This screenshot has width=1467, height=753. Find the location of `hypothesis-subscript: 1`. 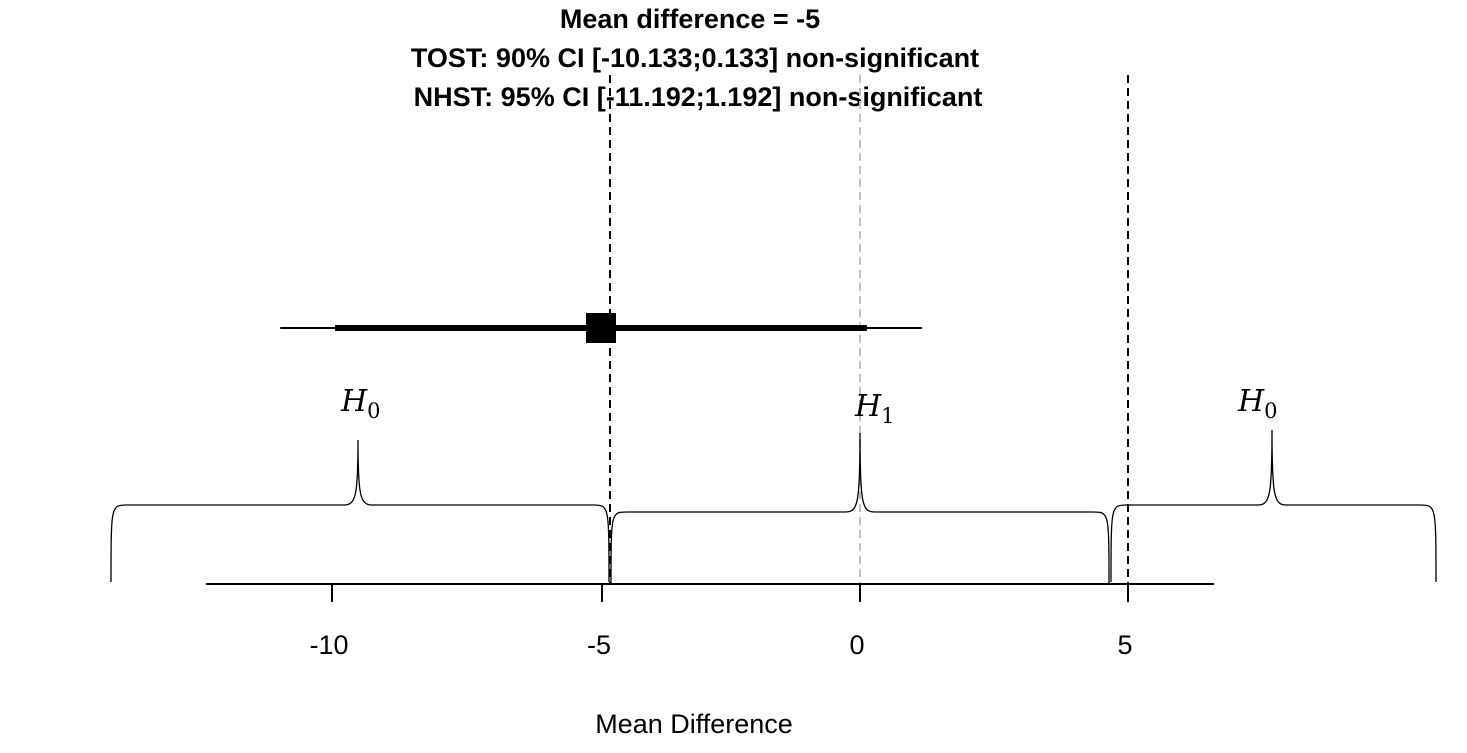

hypothesis-subscript: 1 is located at coordinates (887, 416).